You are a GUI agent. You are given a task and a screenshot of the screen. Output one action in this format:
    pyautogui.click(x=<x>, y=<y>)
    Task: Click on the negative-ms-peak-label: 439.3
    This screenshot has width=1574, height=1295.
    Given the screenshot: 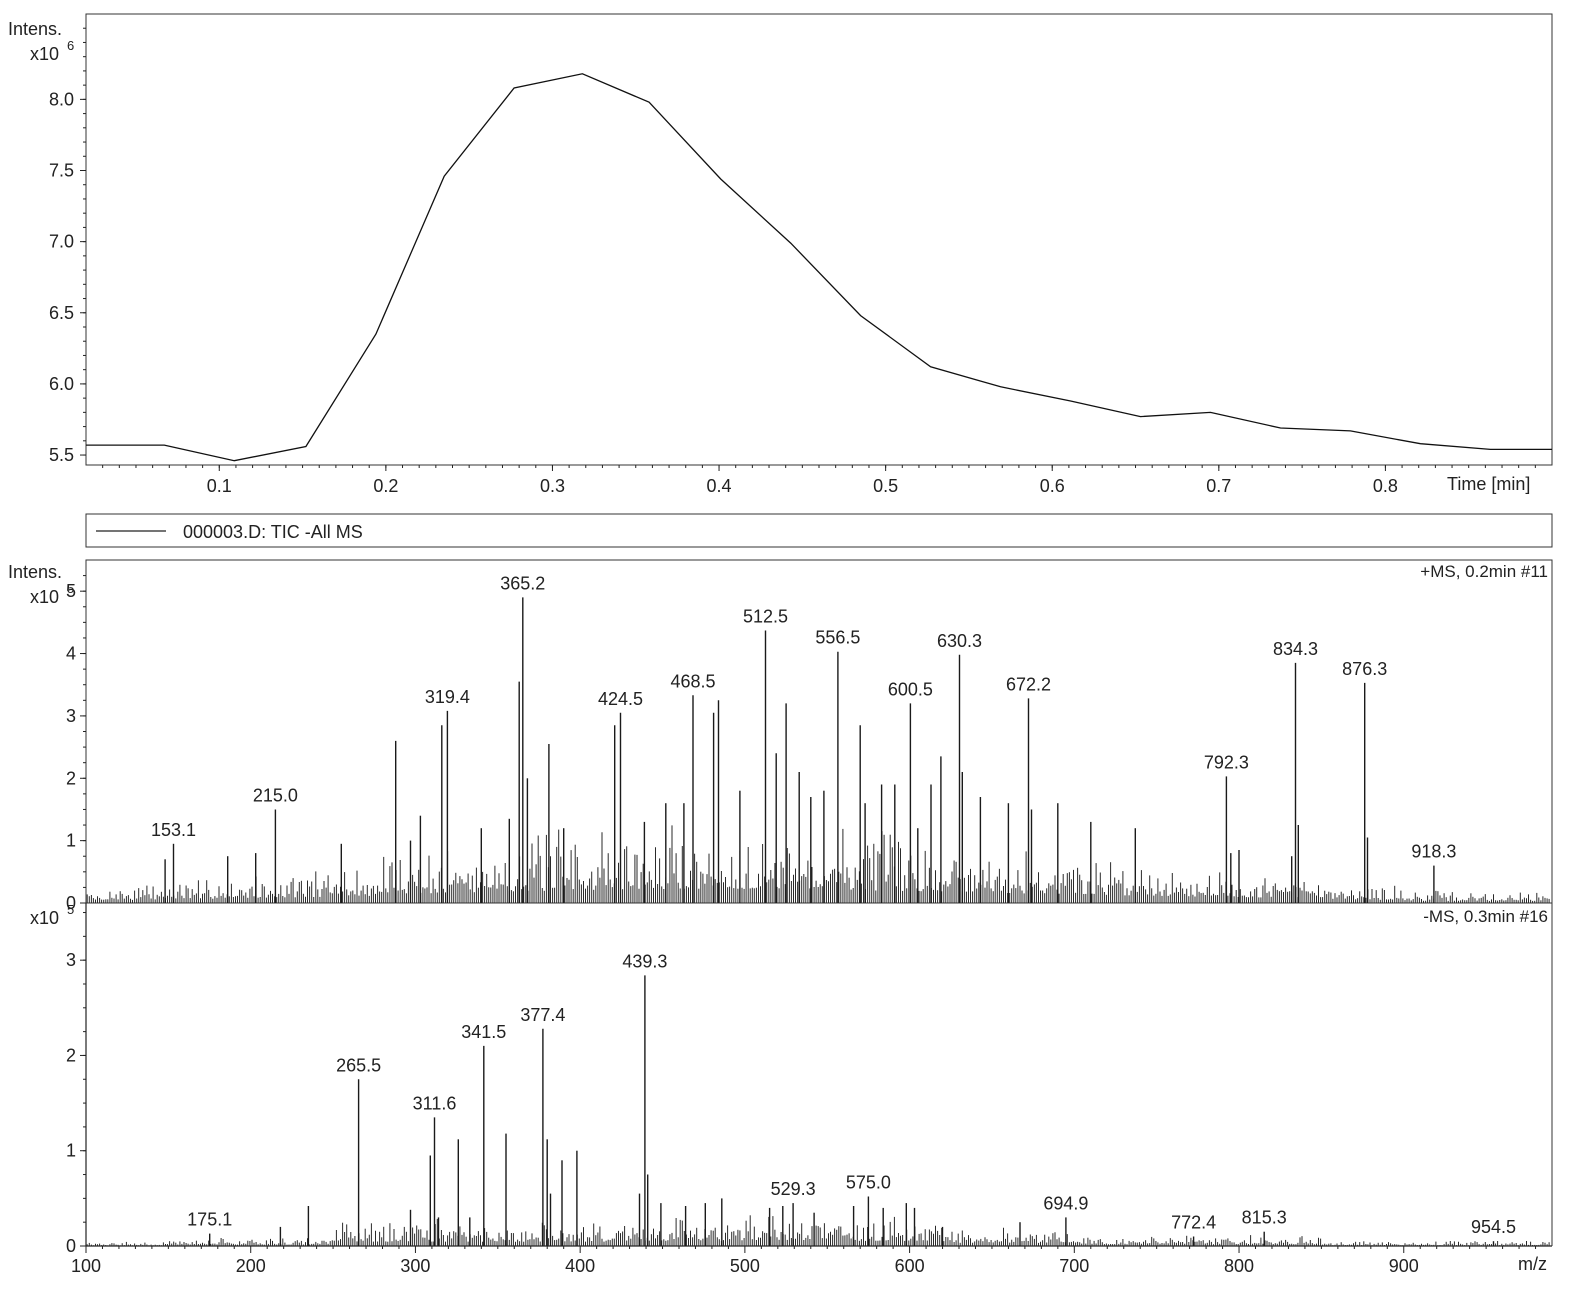 What is the action you would take?
    pyautogui.click(x=644, y=961)
    